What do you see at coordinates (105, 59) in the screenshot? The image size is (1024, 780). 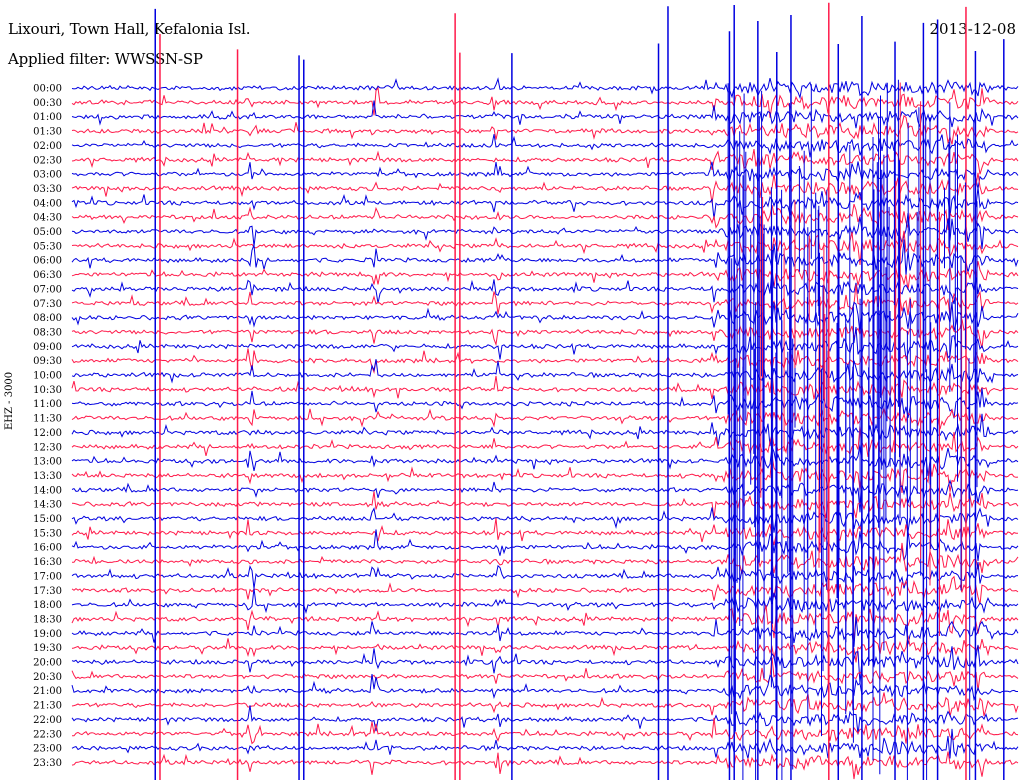 I see `filter-label: Applied filter: WWSSN-SP` at bounding box center [105, 59].